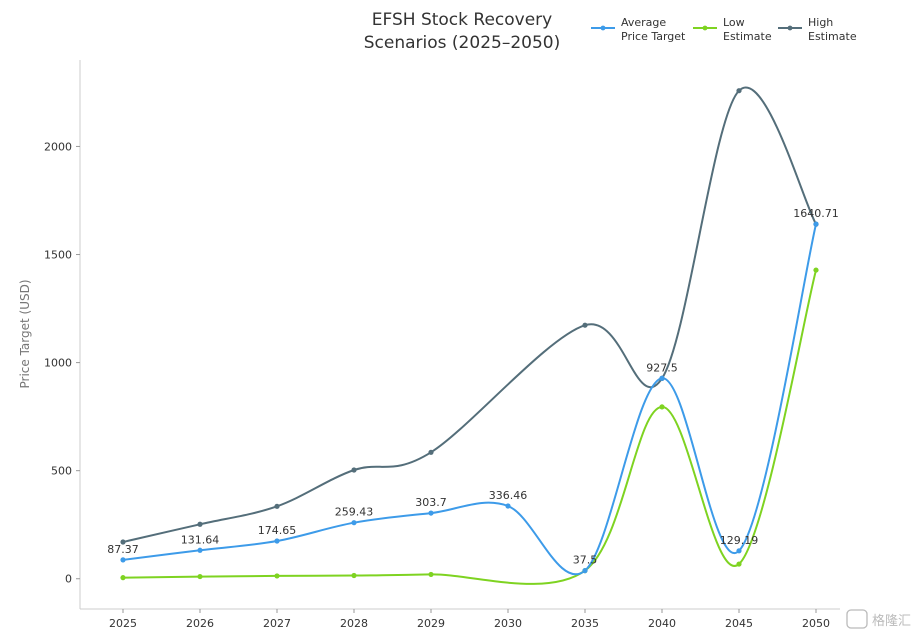 The height and width of the screenshot is (636, 924). What do you see at coordinates (123, 623) in the screenshot?
I see `x-tick-label: 2025` at bounding box center [123, 623].